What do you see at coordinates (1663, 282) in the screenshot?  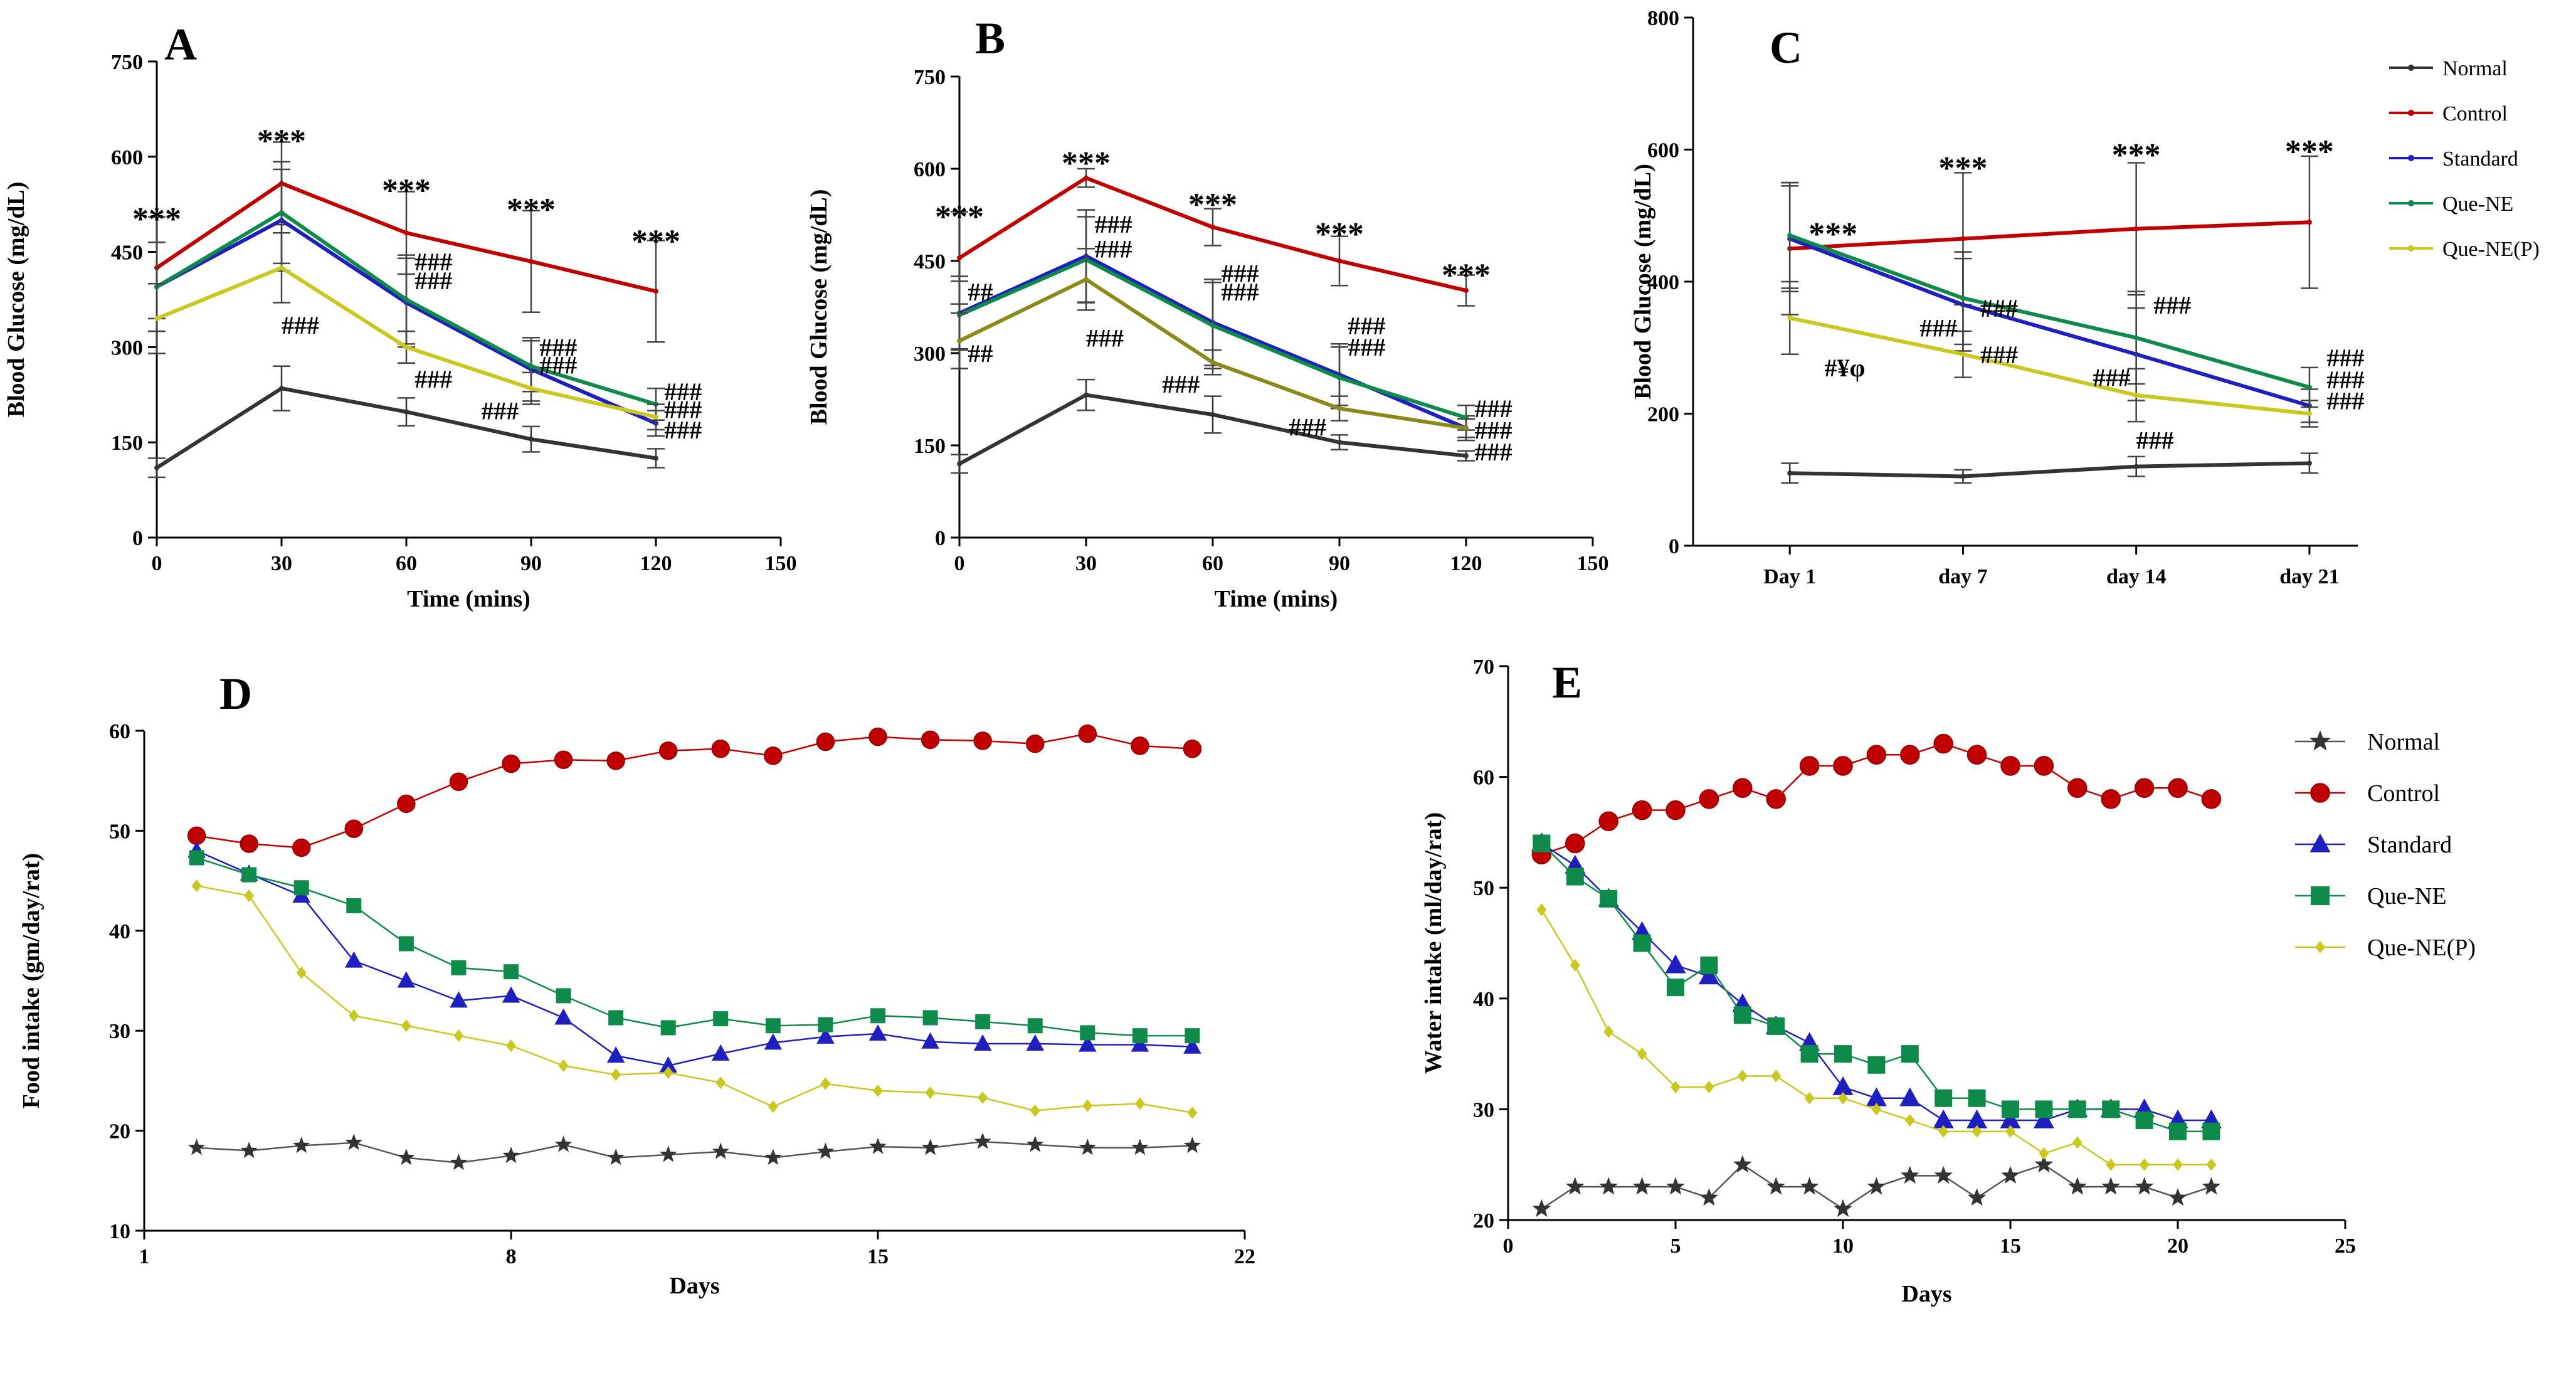 I see `y-tick-label: 400` at bounding box center [1663, 282].